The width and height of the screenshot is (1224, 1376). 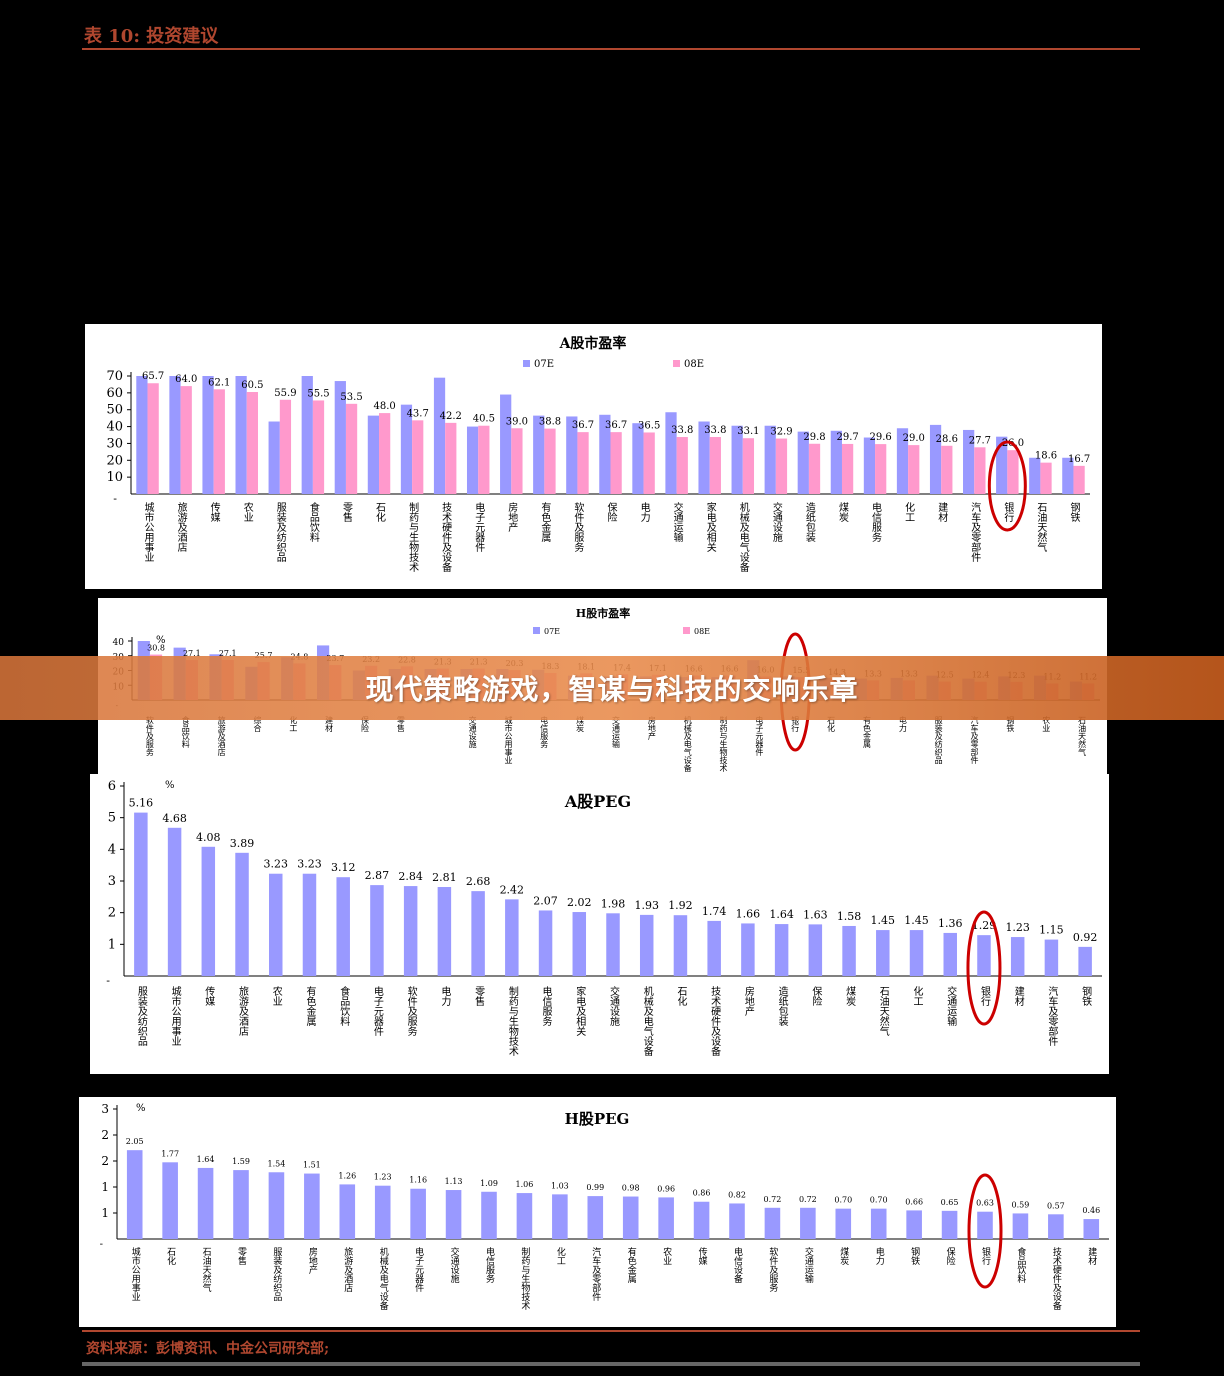 I want to click on category-label: 交通运输, so click(x=951, y=1006).